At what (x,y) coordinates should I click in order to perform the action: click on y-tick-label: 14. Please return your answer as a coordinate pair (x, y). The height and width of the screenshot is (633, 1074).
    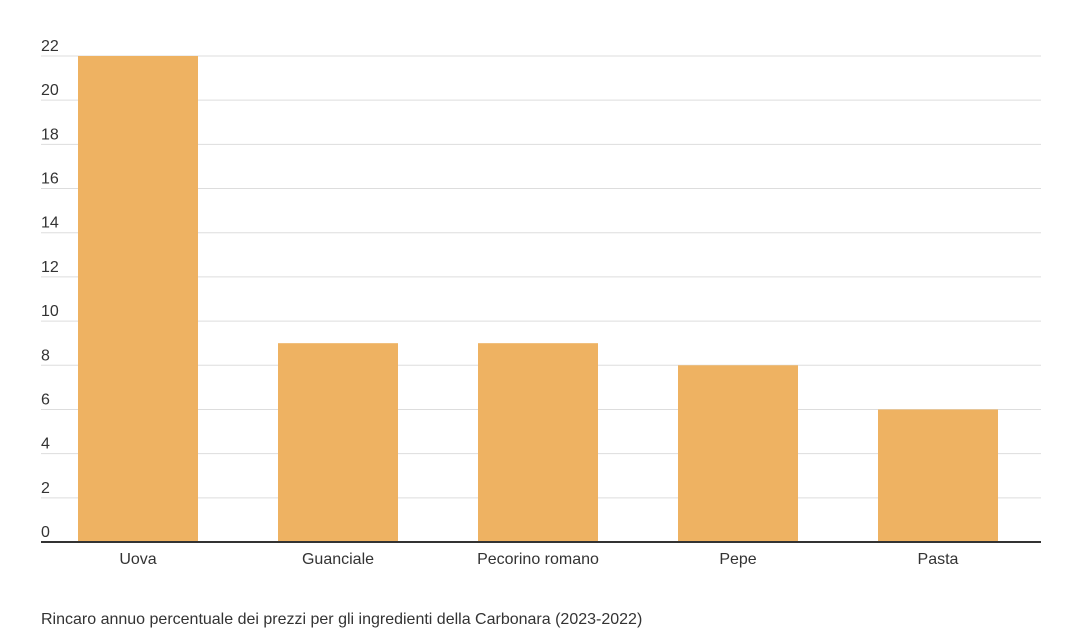
    Looking at the image, I should click on (50, 223).